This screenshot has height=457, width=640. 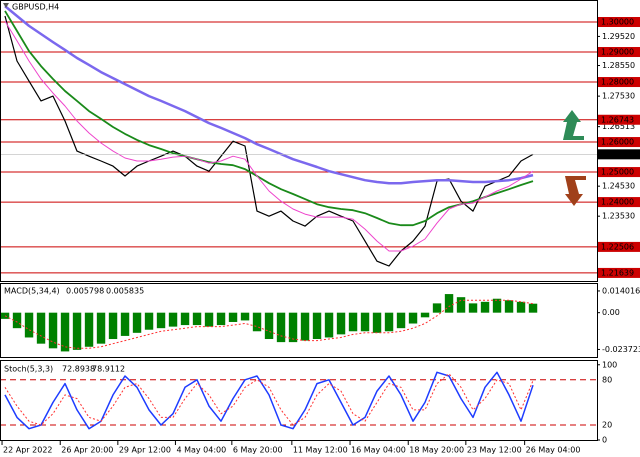 What do you see at coordinates (378, 450) in the screenshot?
I see `x-tick-label: 16 May 04:00` at bounding box center [378, 450].